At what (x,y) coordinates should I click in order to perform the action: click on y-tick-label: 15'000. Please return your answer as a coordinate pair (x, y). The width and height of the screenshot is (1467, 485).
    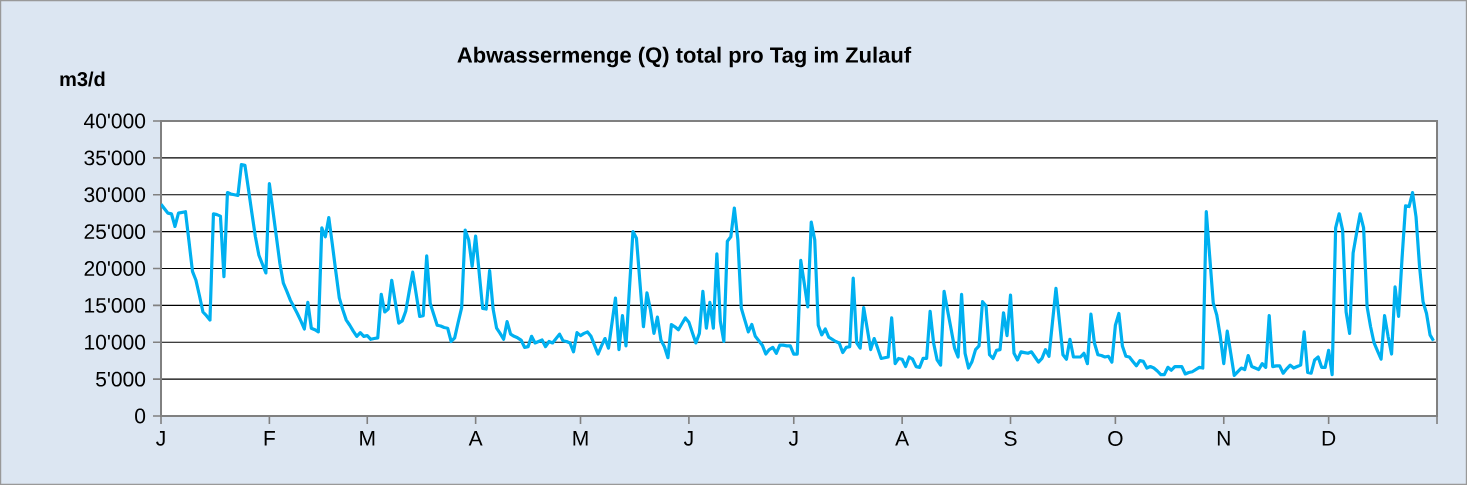
    Looking at the image, I should click on (115, 305).